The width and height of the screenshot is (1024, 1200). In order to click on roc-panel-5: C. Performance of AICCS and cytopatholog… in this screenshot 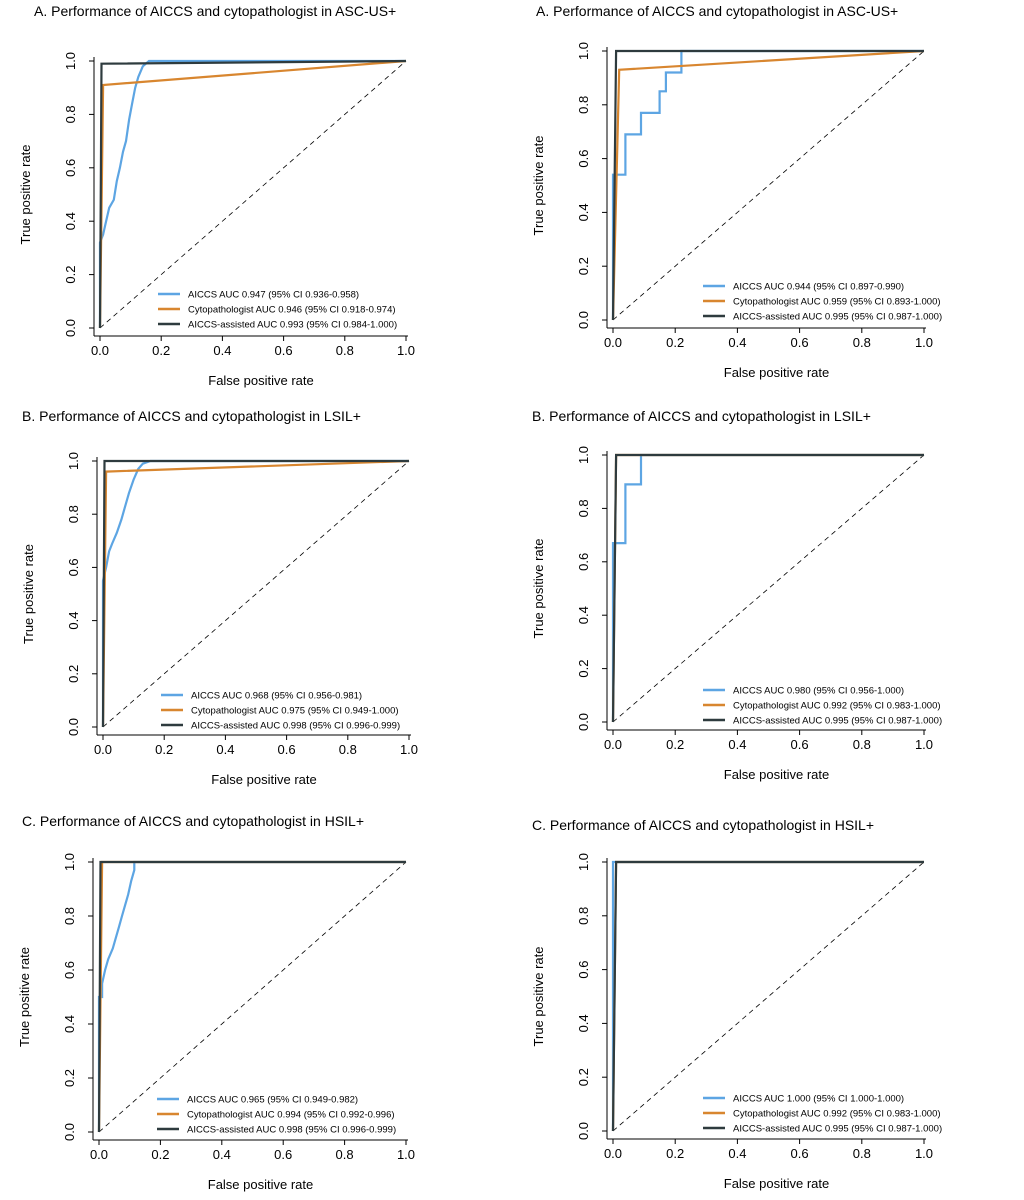, I will do `click(216, 1002)`.